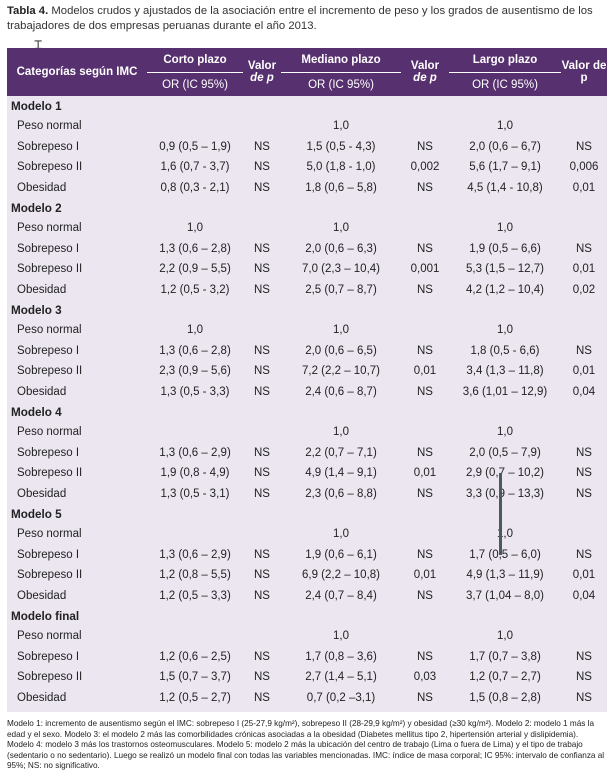 This screenshot has height=778, width=614. I want to click on cell-m-or: 2,0 (0,6 – 6,5), so click(341, 350).